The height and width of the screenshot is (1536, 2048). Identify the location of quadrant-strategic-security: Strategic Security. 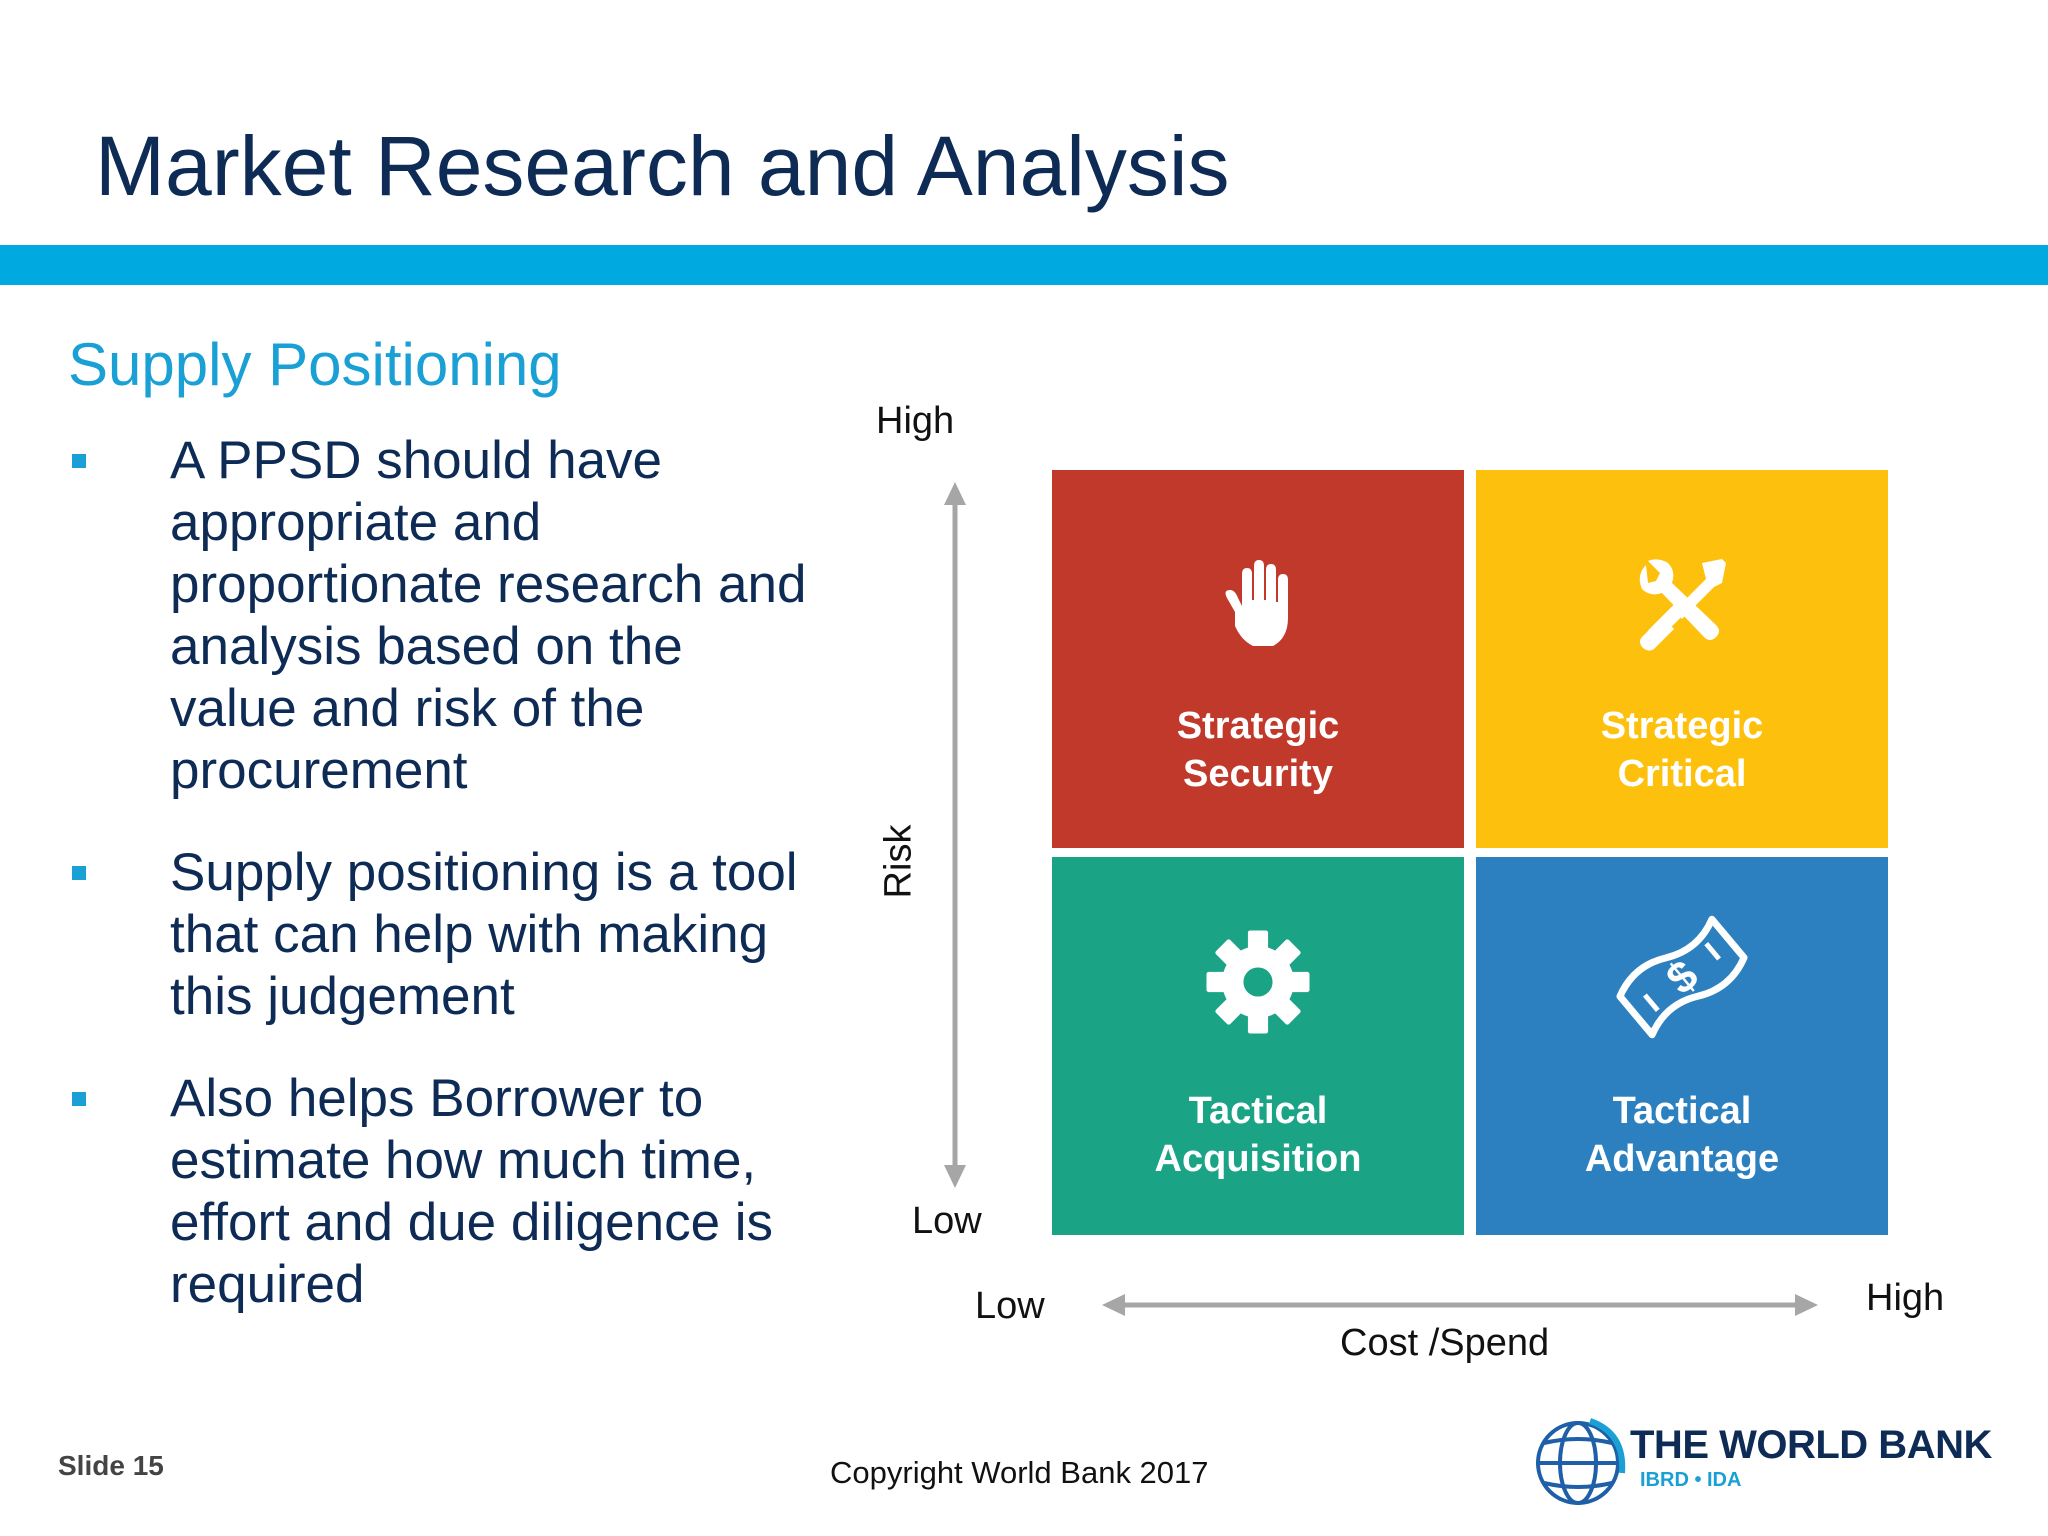
(1258, 659).